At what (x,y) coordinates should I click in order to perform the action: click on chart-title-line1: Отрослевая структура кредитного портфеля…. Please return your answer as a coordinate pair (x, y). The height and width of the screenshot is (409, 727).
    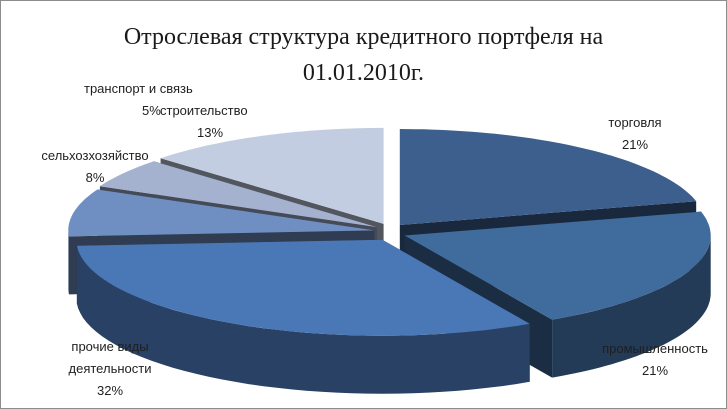
    Looking at the image, I should click on (363, 37).